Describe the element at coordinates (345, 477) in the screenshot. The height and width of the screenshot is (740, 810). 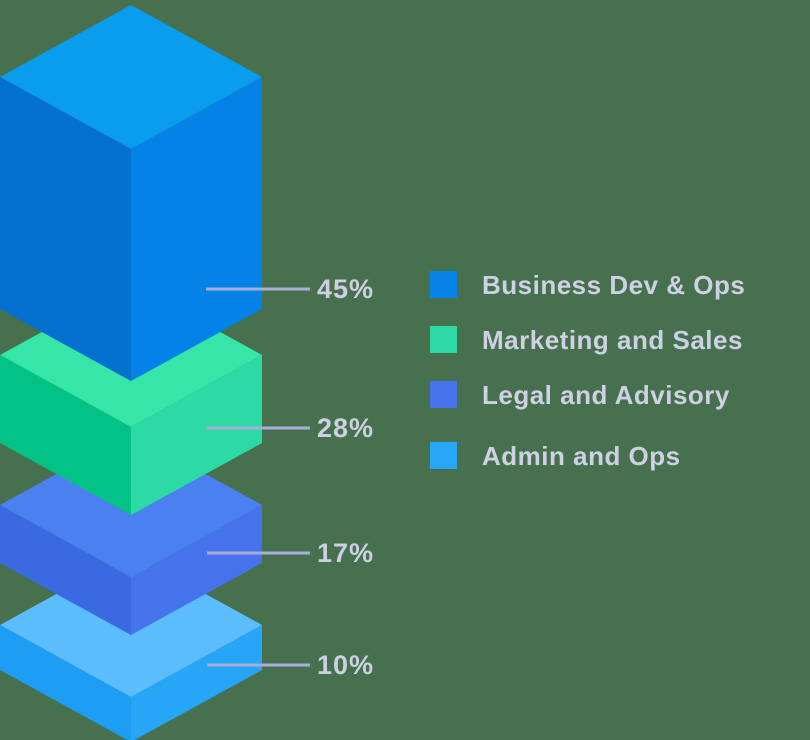
I see `value-labels: 45% 28% 17% 10%` at that location.